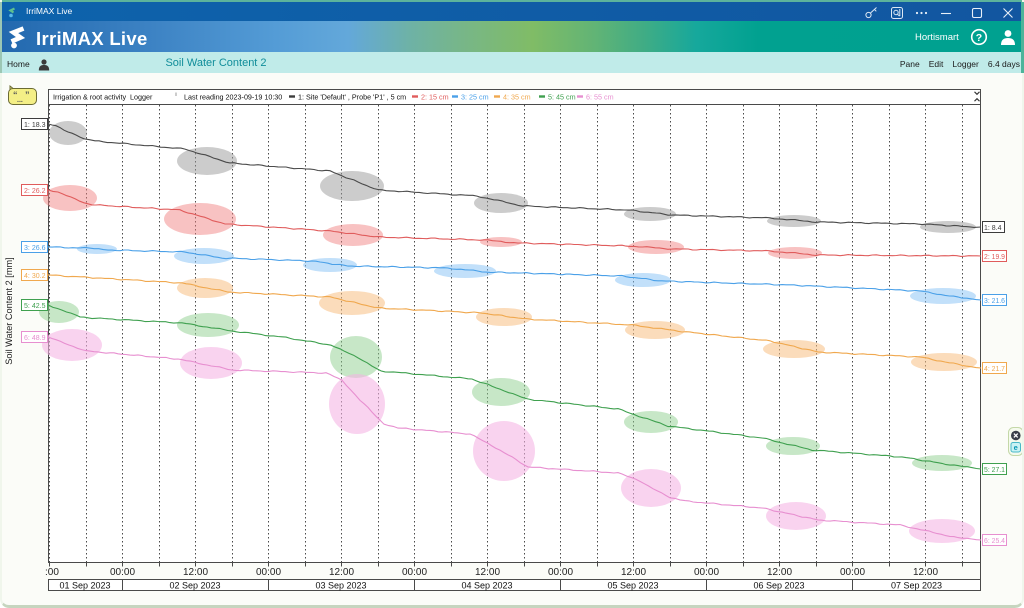 The height and width of the screenshot is (608, 1024). Describe the element at coordinates (35, 305) in the screenshot. I see `svg-text: 5: 42.5` at that location.